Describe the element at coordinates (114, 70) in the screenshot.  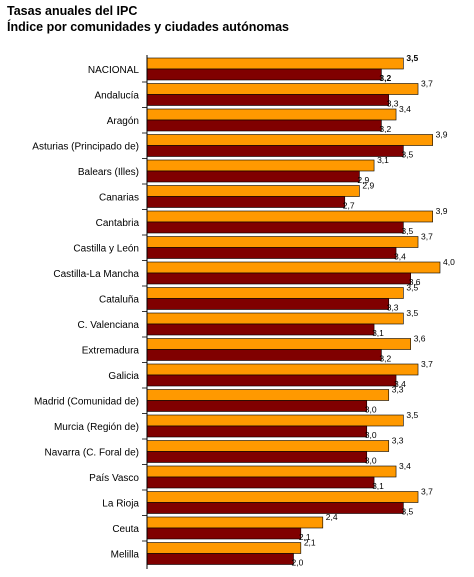
I see `category-label: NACIONAL` at that location.